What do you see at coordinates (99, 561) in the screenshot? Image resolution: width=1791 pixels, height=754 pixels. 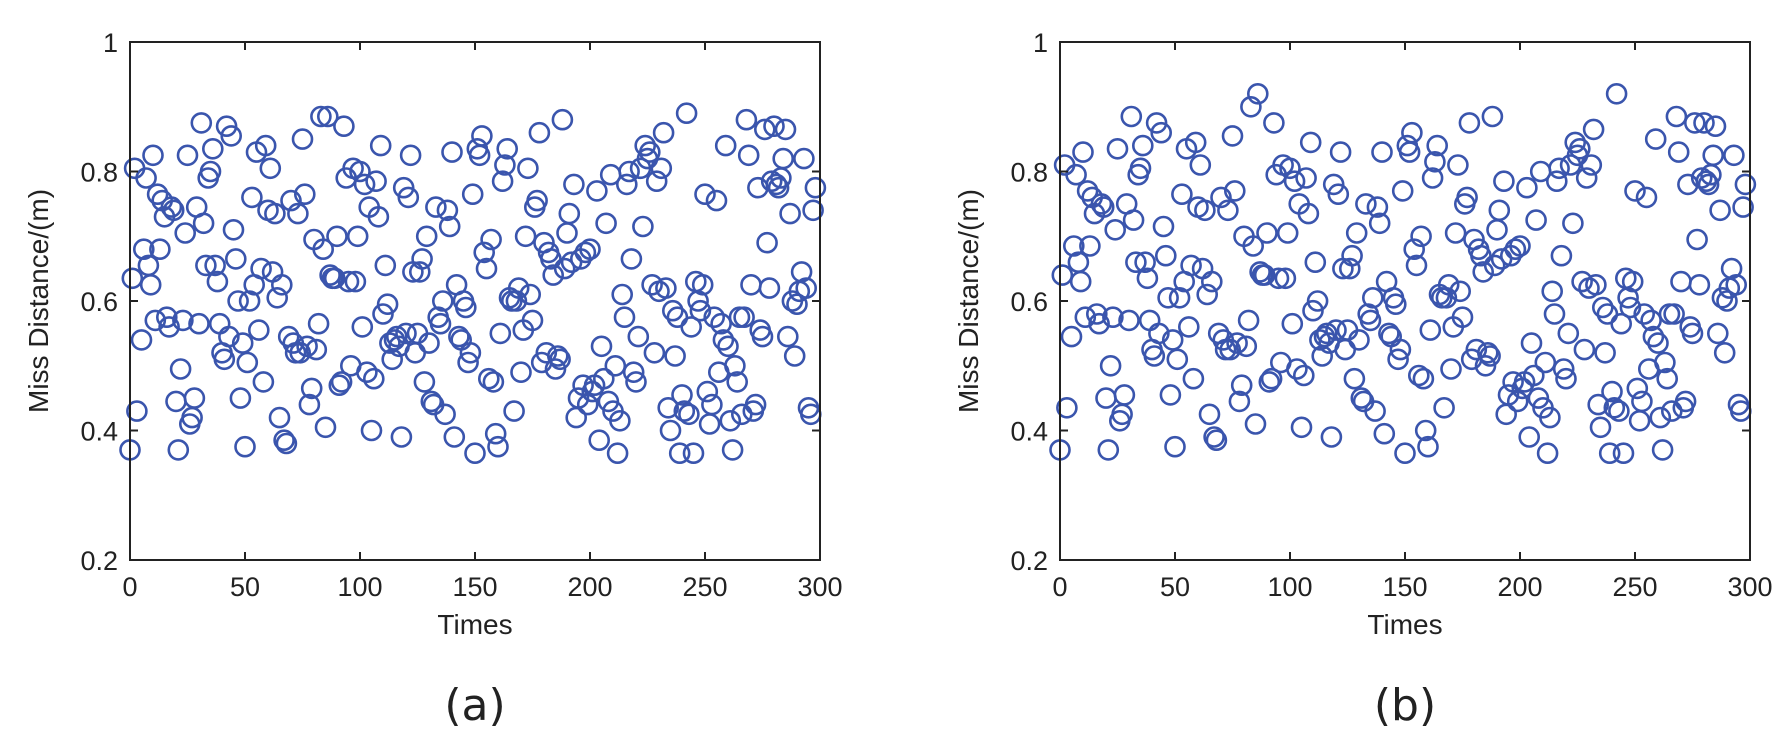 I see `y-tick-label: 0.2` at bounding box center [99, 561].